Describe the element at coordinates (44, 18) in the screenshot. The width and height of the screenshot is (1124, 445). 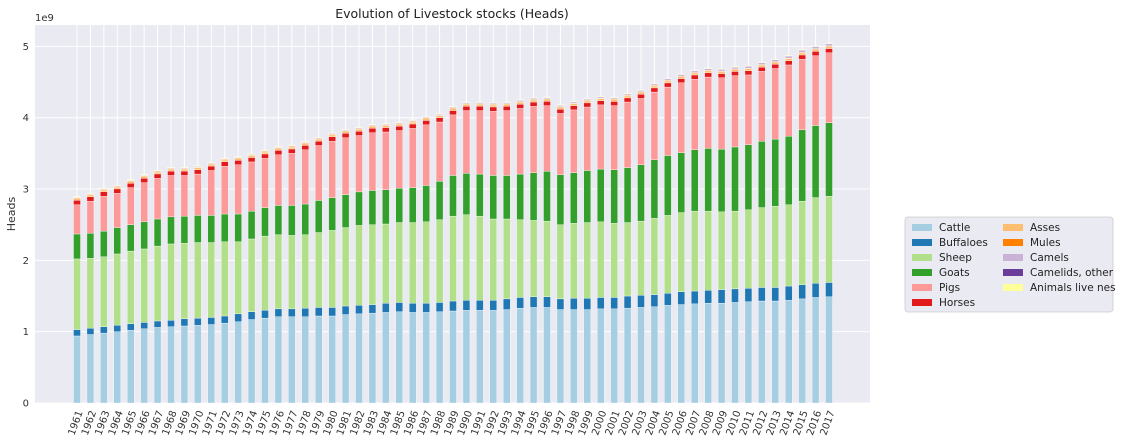
I see `y-axis-offset-text: 1e9` at that location.